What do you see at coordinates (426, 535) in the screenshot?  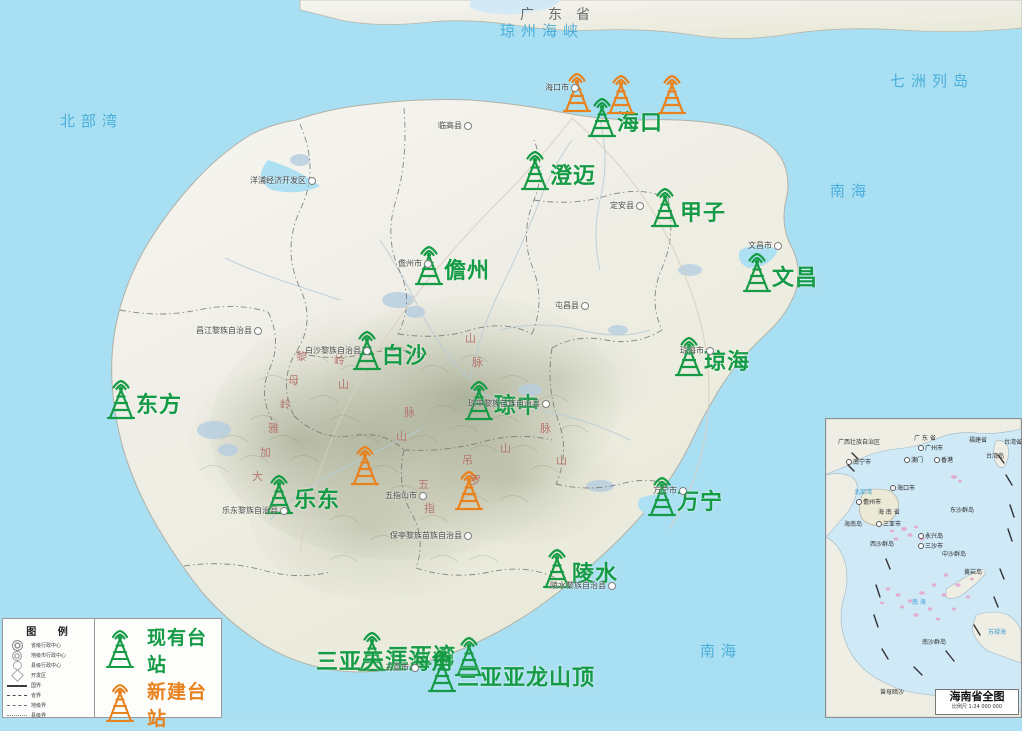 I see `city-label: 保亭黎族苗族自治县` at bounding box center [426, 535].